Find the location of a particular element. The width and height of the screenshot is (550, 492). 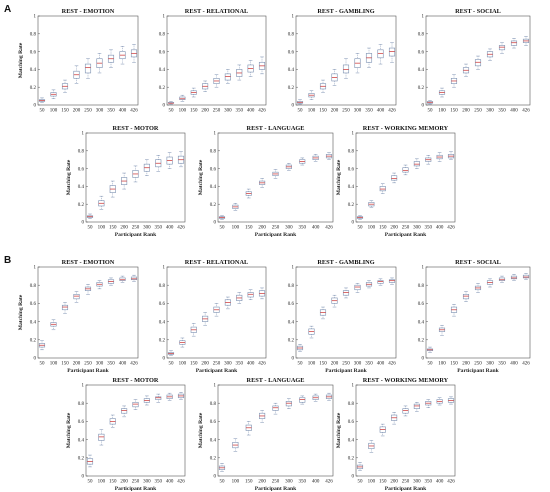

x-axis-label: Participant Rank is located at coordinates (276, 235).